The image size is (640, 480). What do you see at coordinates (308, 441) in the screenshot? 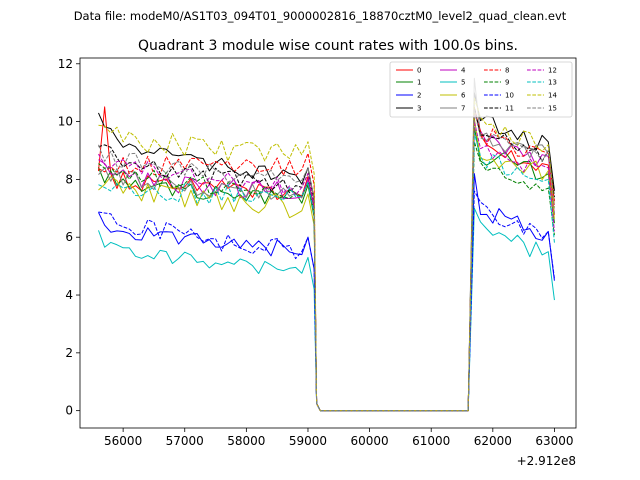
I see `x-tick-label: 59000` at bounding box center [308, 441].